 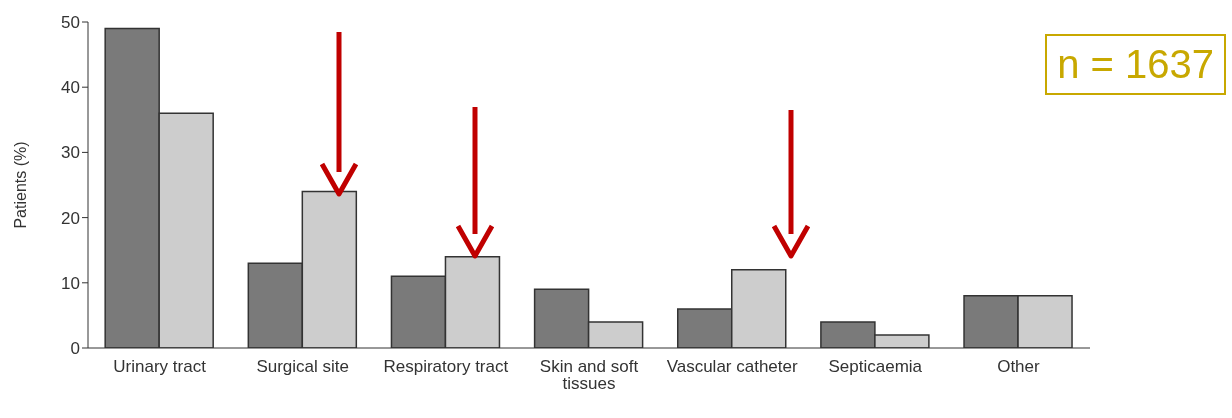 What do you see at coordinates (75, 349) in the screenshot?
I see `y-tick-label: 0` at bounding box center [75, 349].